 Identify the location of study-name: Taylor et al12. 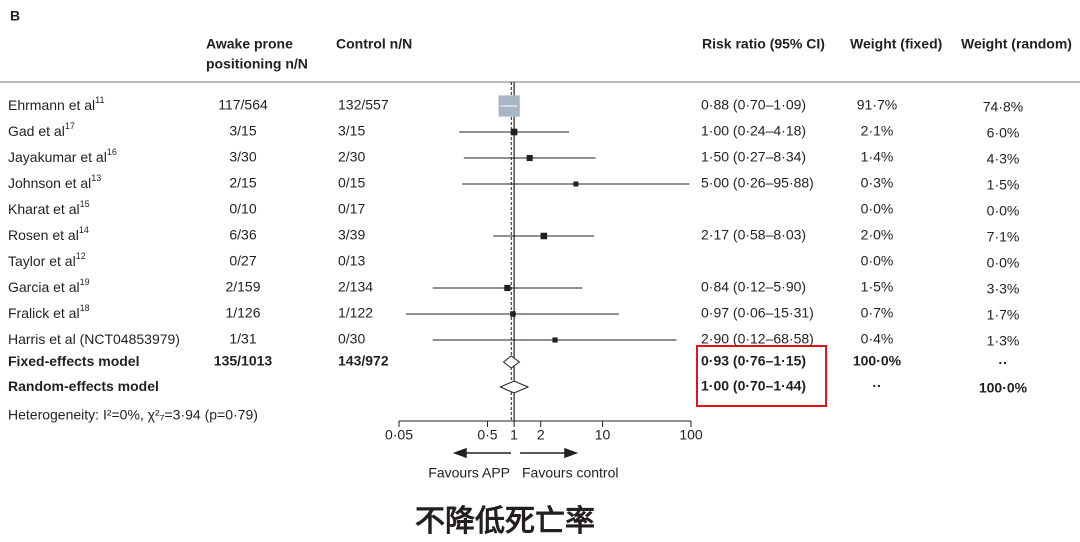
(47, 259).